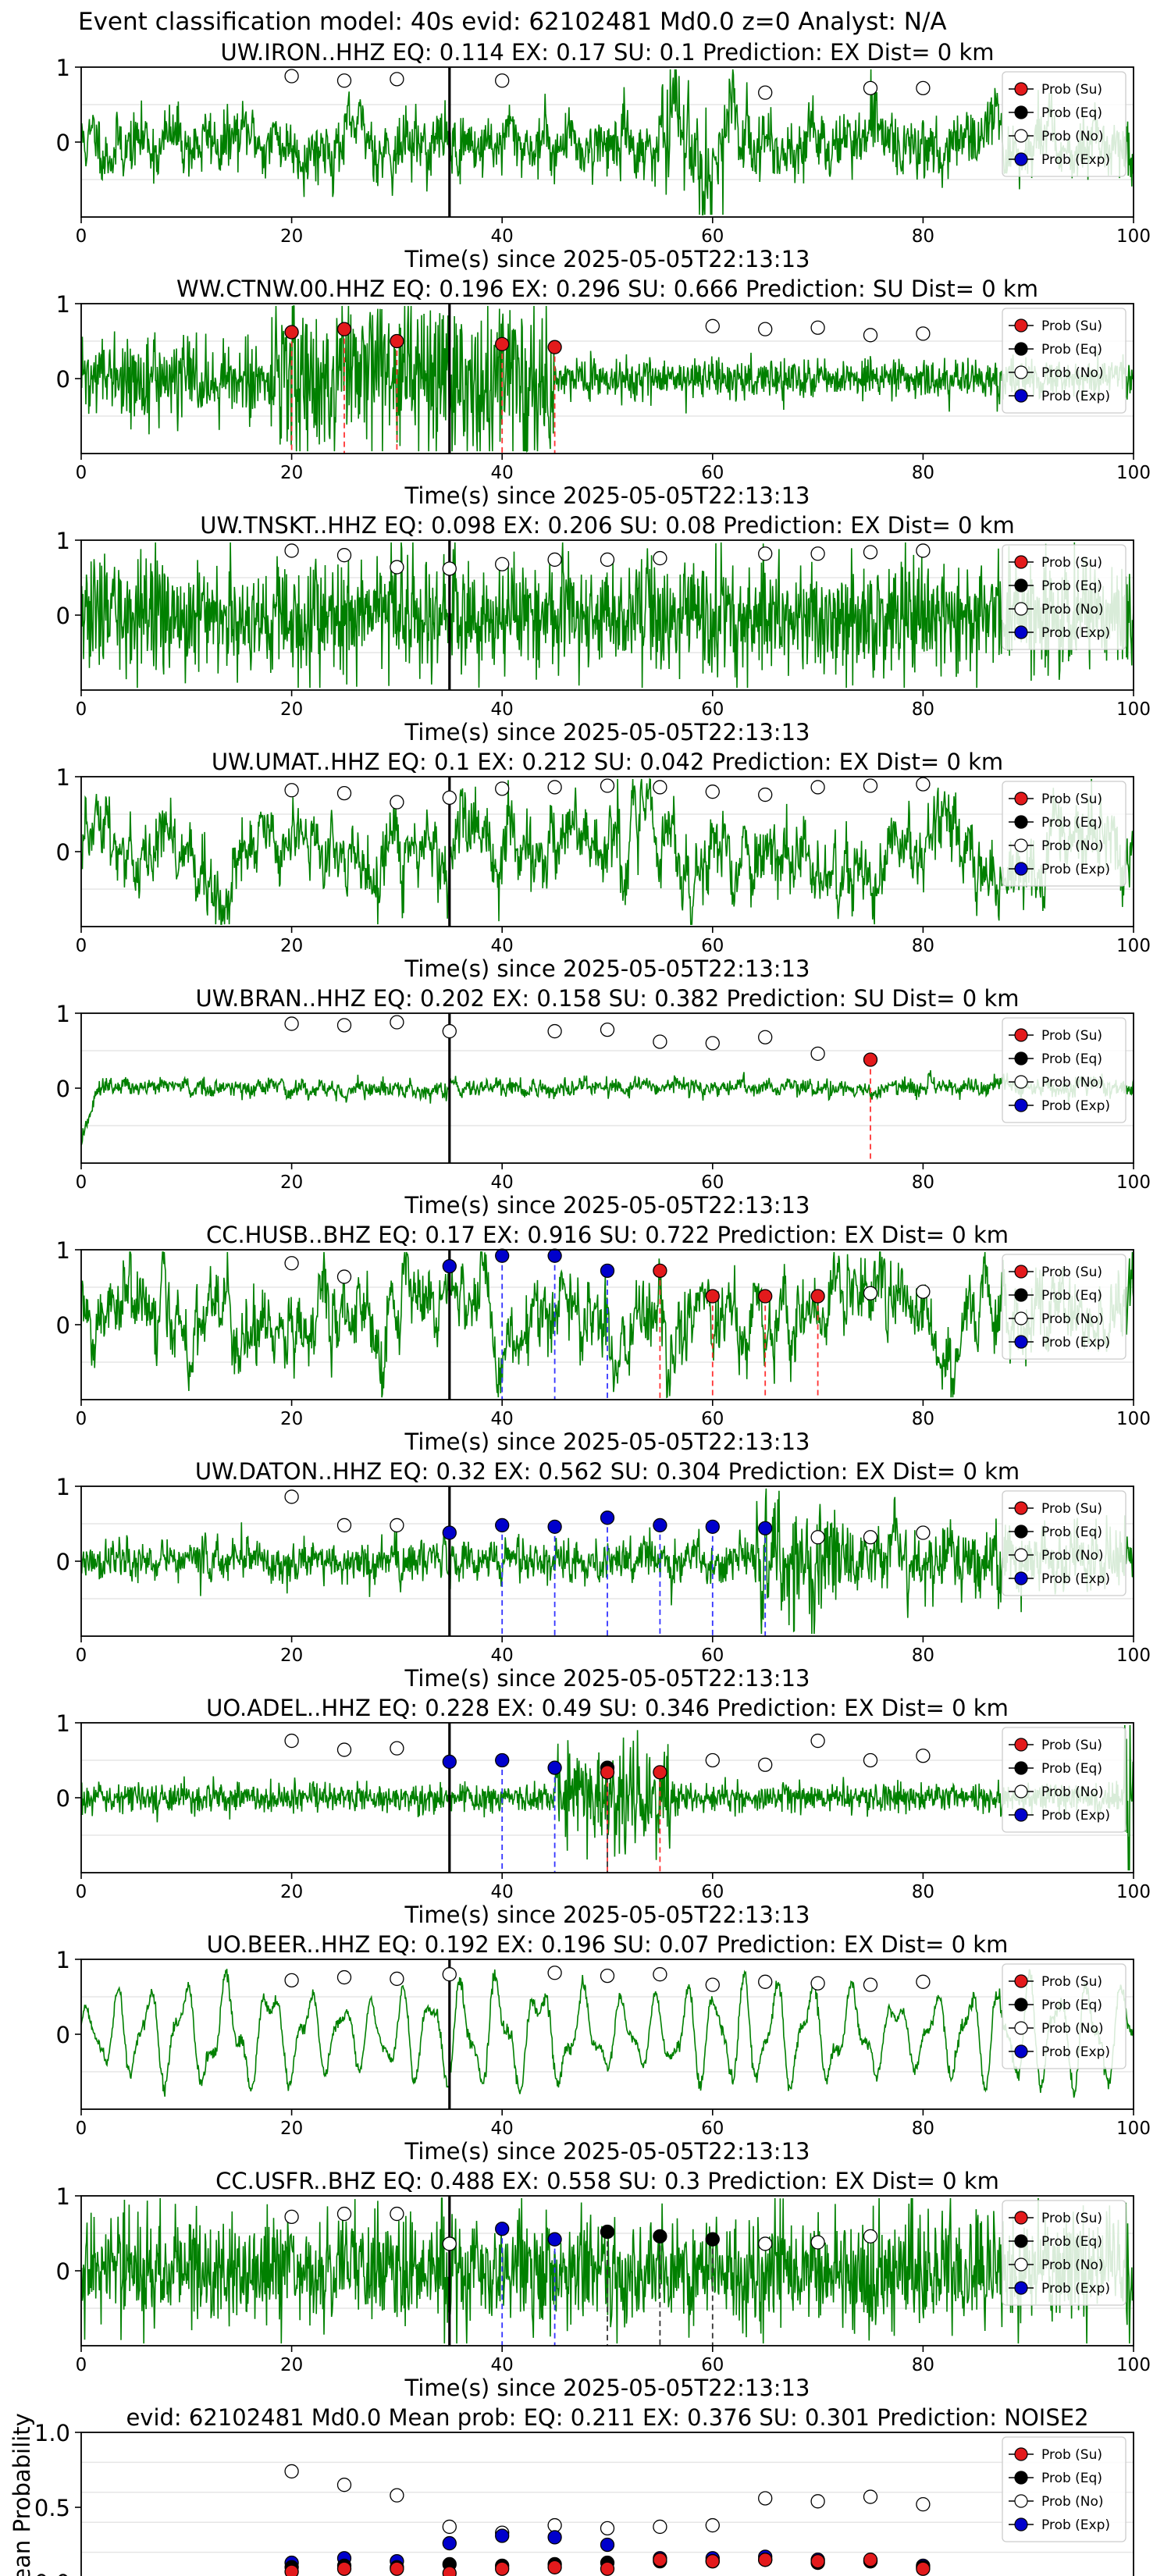  I want to click on y-tick-label: 0, so click(63, 143).